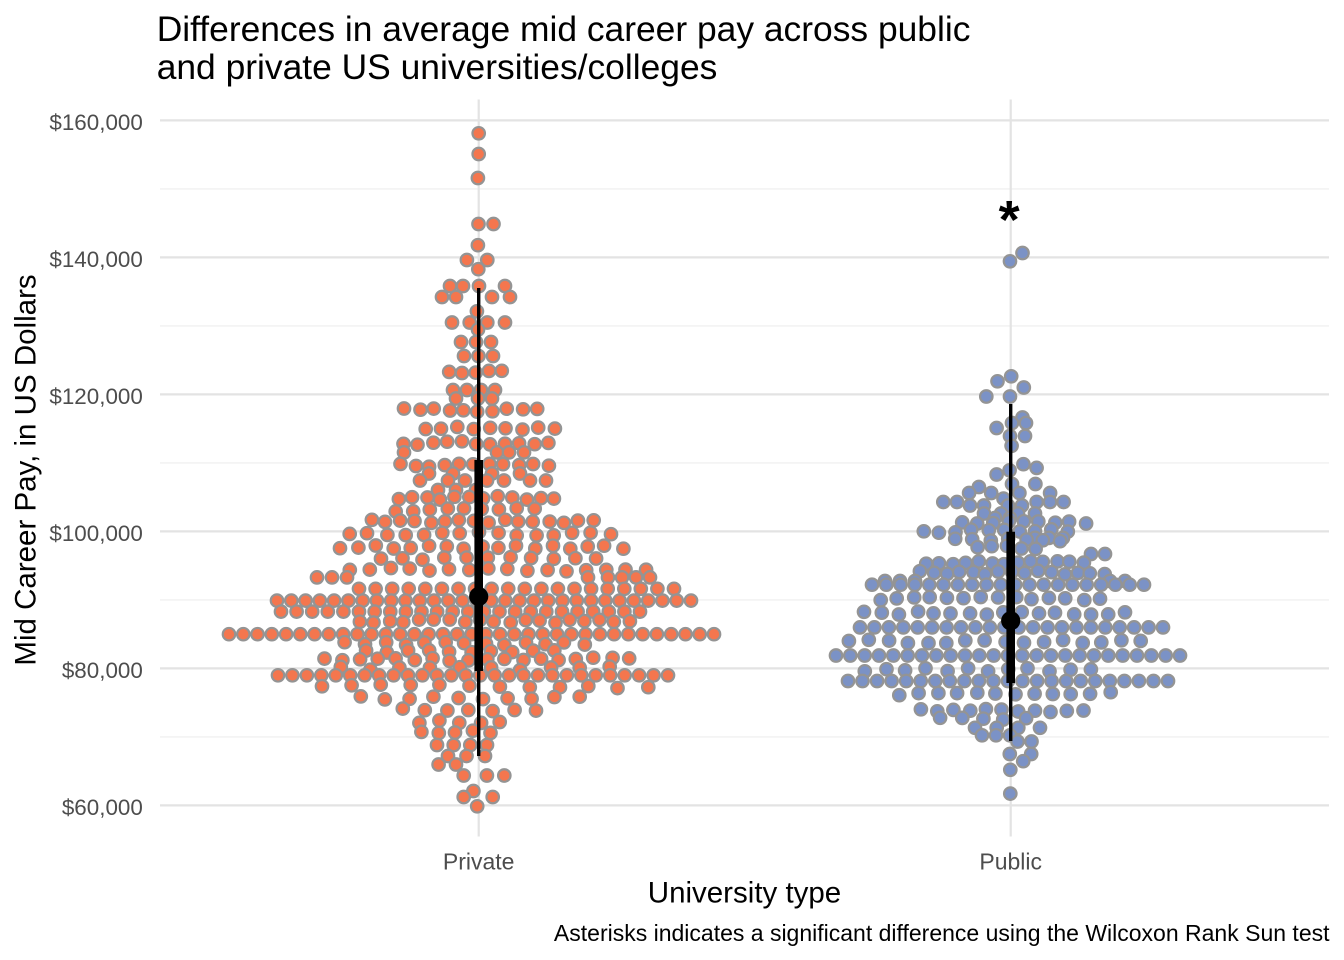 The width and height of the screenshot is (1344, 960). Describe the element at coordinates (102, 807) in the screenshot. I see `svg-text: $60,000` at that location.